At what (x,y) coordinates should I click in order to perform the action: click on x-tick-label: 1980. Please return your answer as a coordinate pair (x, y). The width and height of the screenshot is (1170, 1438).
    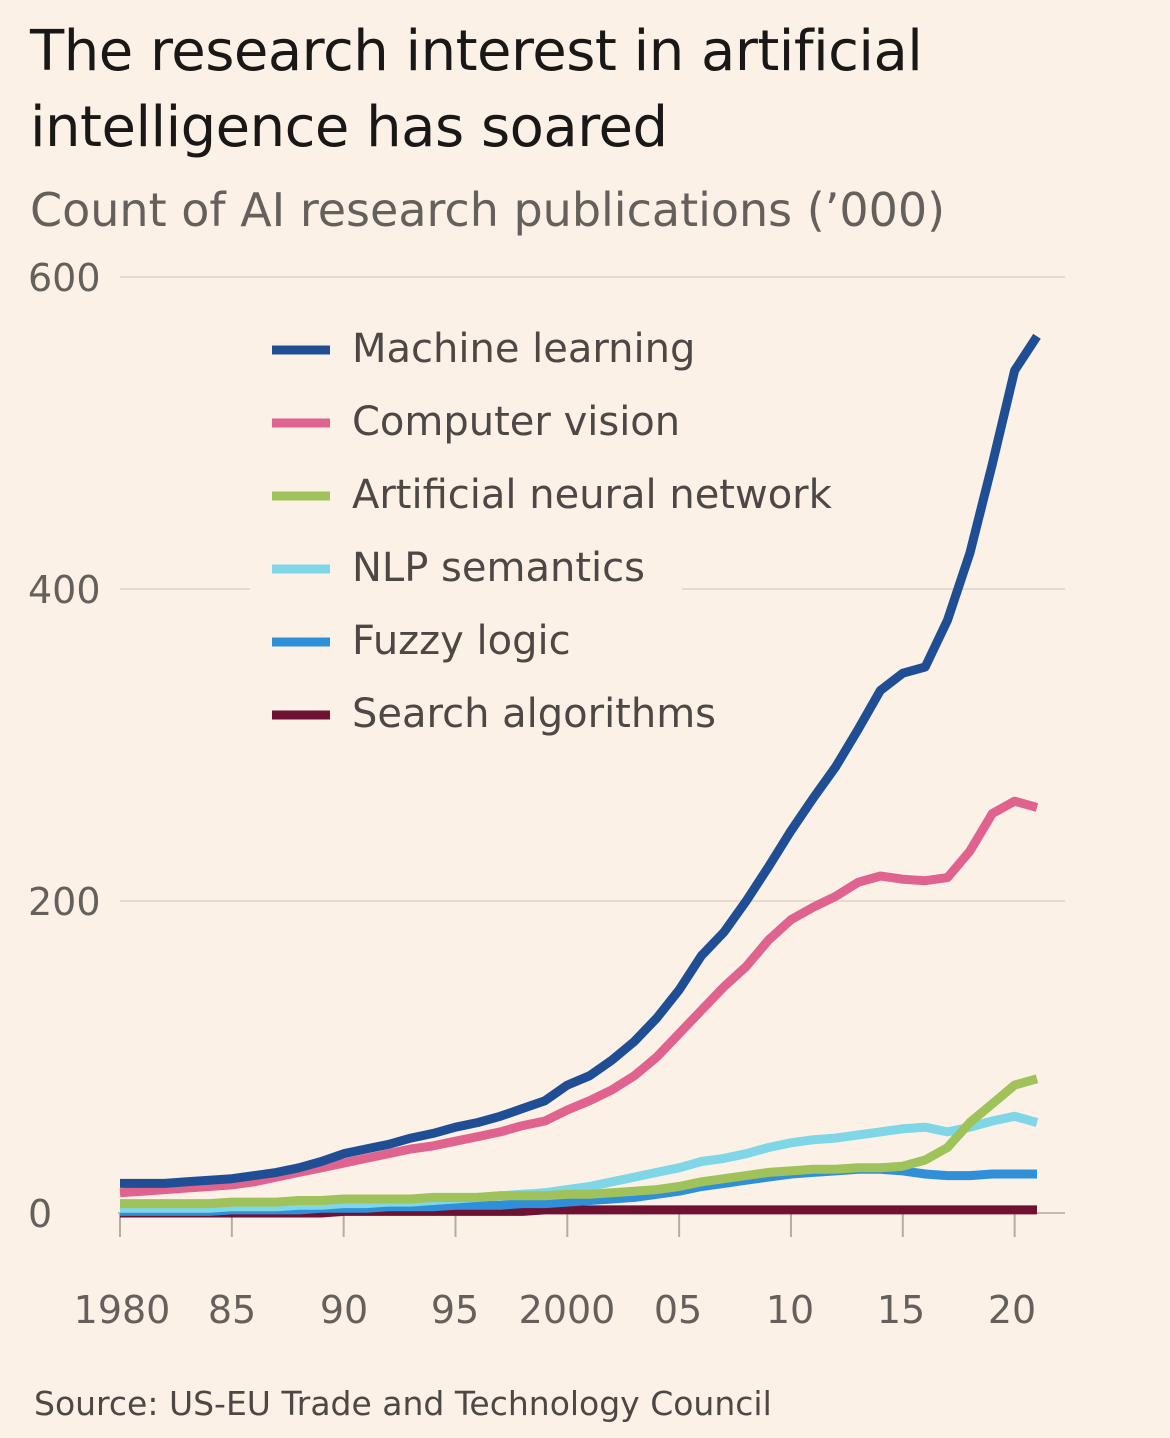
    Looking at the image, I should click on (122, 1310).